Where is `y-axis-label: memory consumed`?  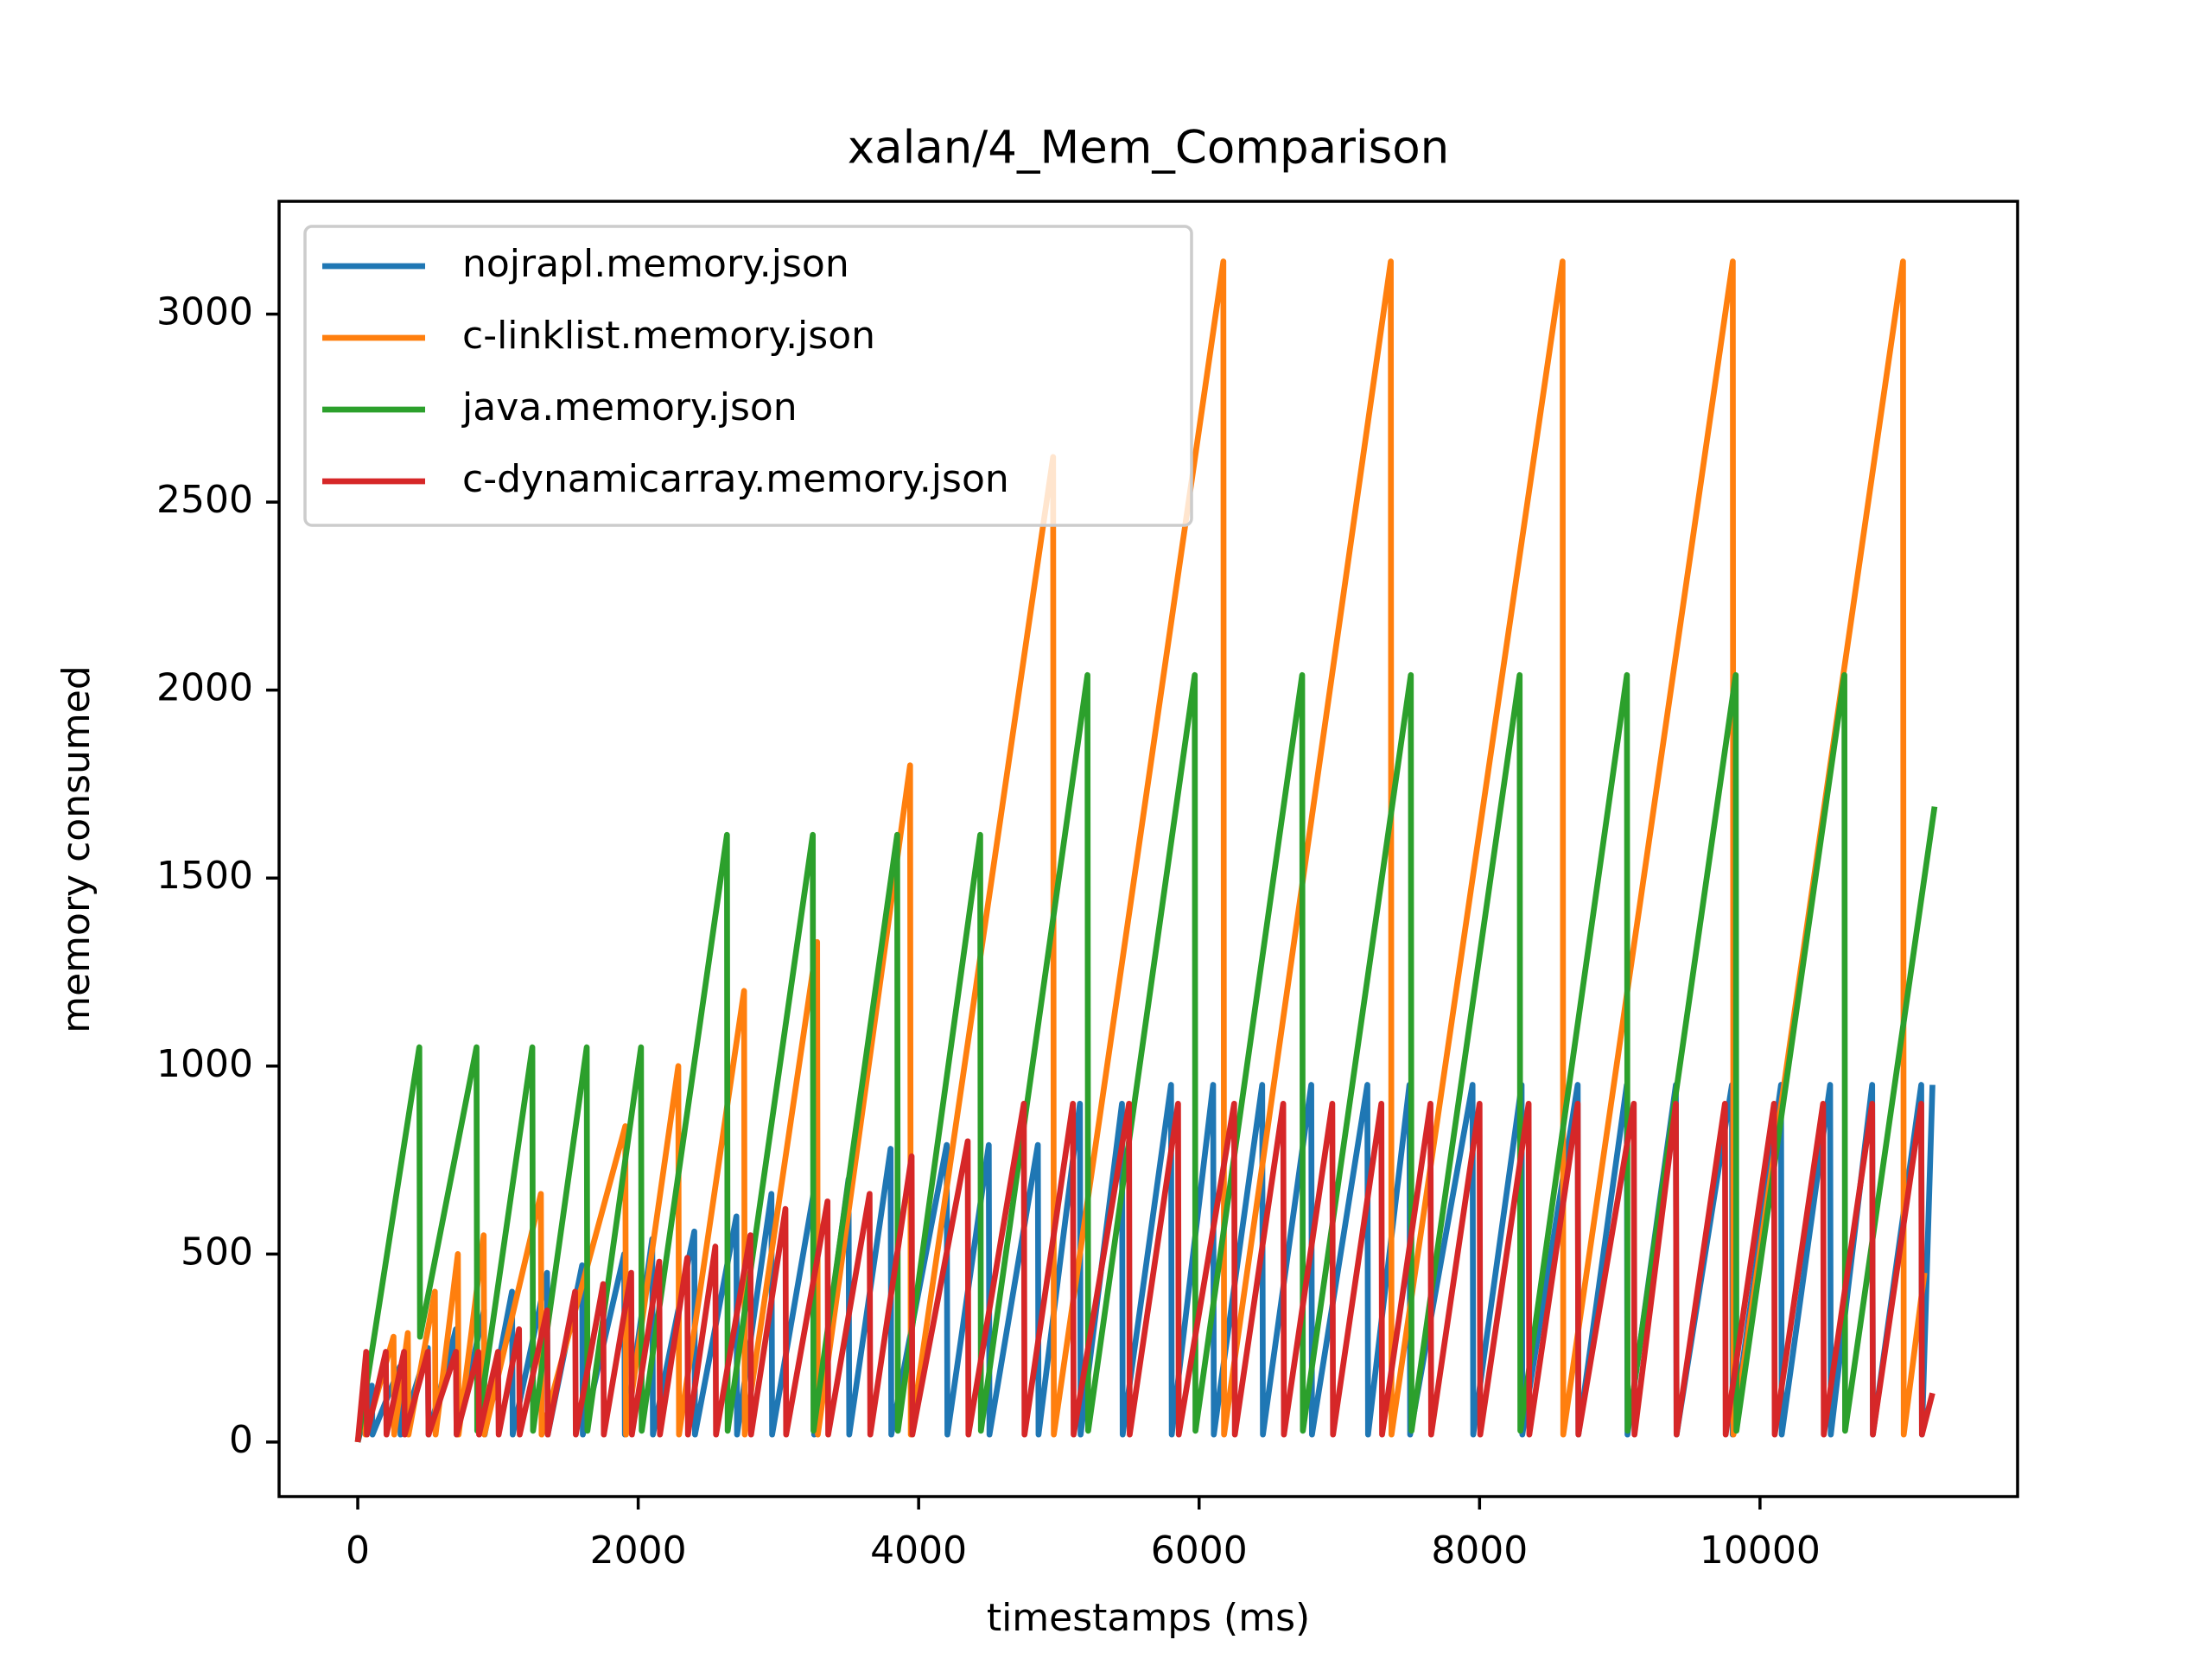 y-axis-label: memory consumed is located at coordinates (76, 849).